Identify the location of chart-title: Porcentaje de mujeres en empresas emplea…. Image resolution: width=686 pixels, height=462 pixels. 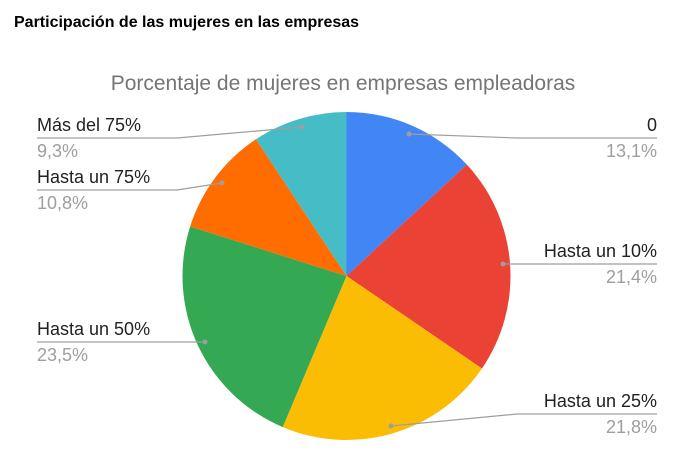
(343, 83).